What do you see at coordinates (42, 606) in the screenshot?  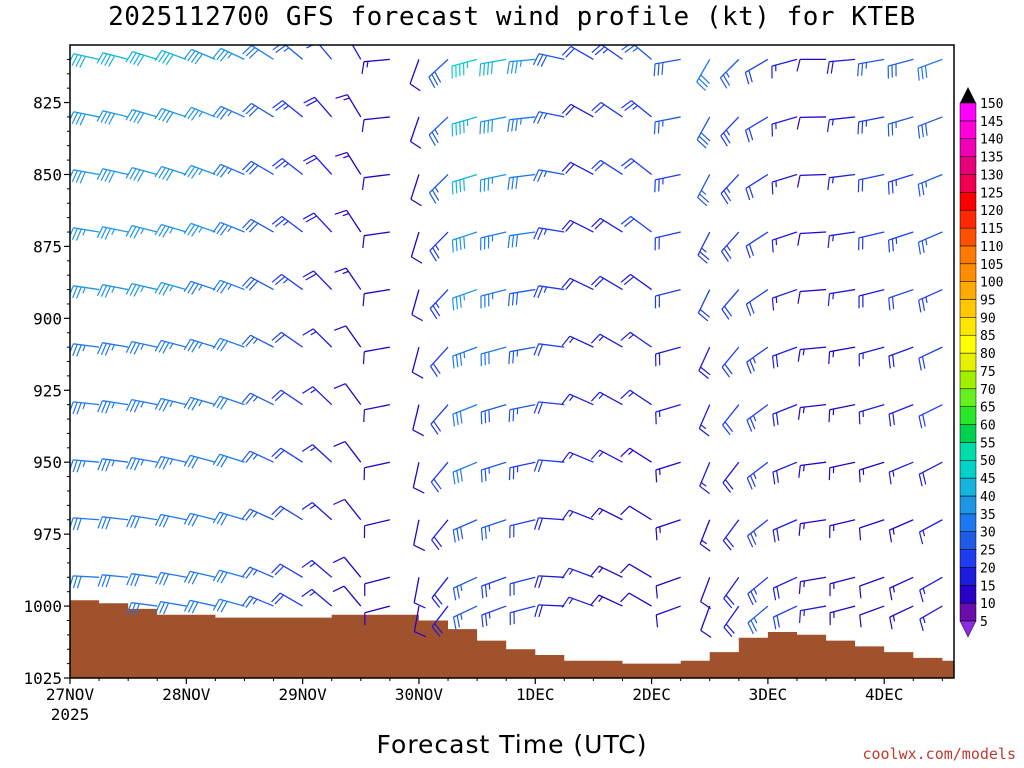 I see `y-tick-label: 1000` at bounding box center [42, 606].